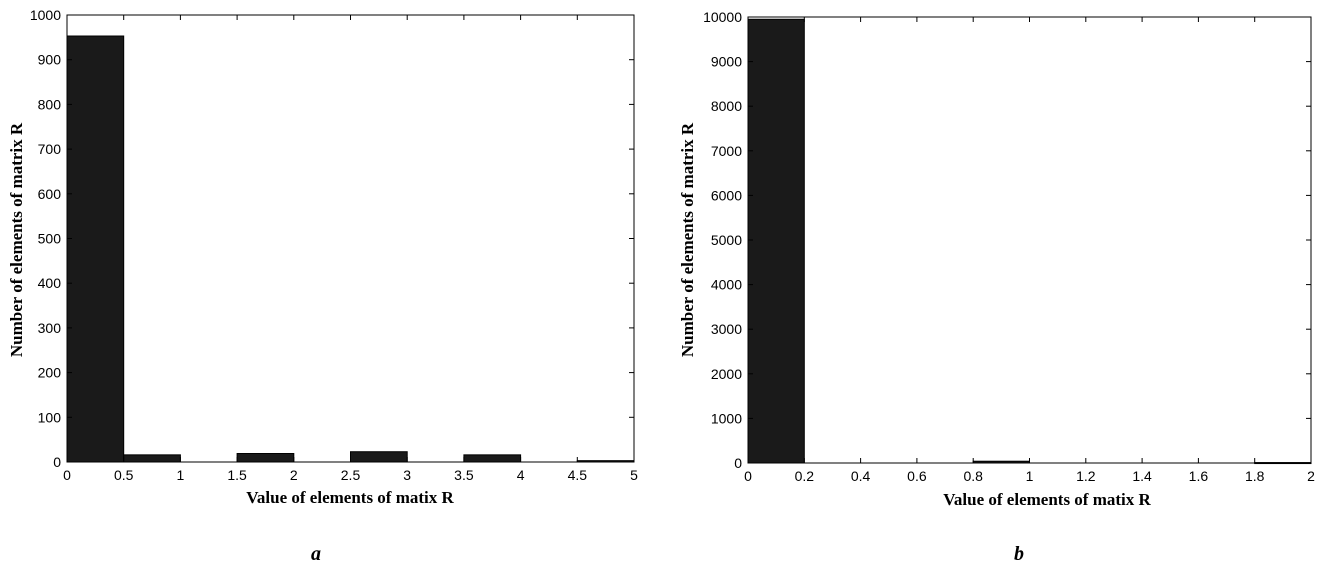  Describe the element at coordinates (726, 374) in the screenshot. I see `chart-b-y-tick-label: 2000` at that location.